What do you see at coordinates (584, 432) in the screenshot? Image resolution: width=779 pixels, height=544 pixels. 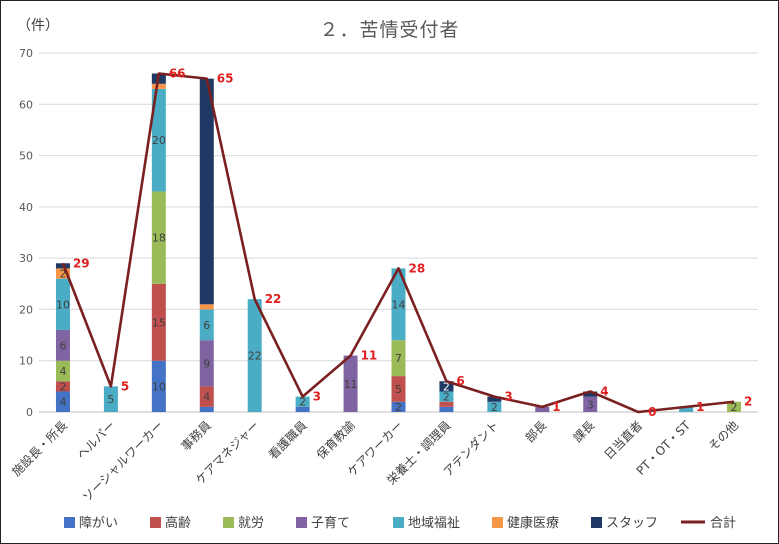 I see `x-category-label: 課長` at bounding box center [584, 432].